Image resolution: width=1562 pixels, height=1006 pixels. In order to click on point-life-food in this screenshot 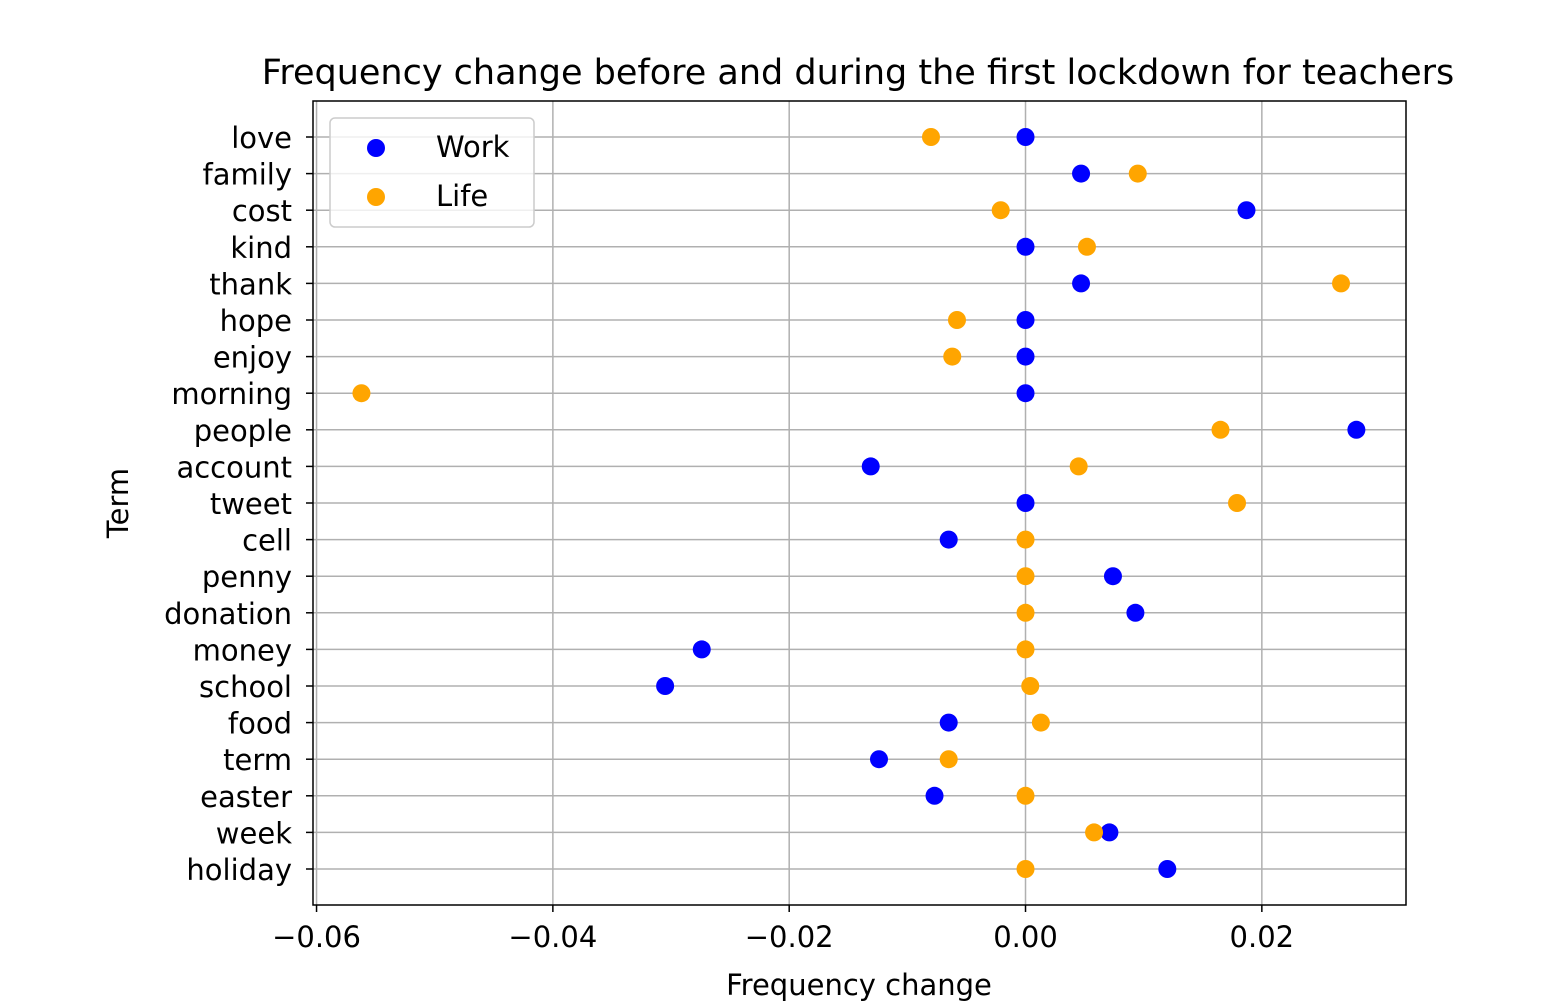, I will do `click(1040, 722)`.